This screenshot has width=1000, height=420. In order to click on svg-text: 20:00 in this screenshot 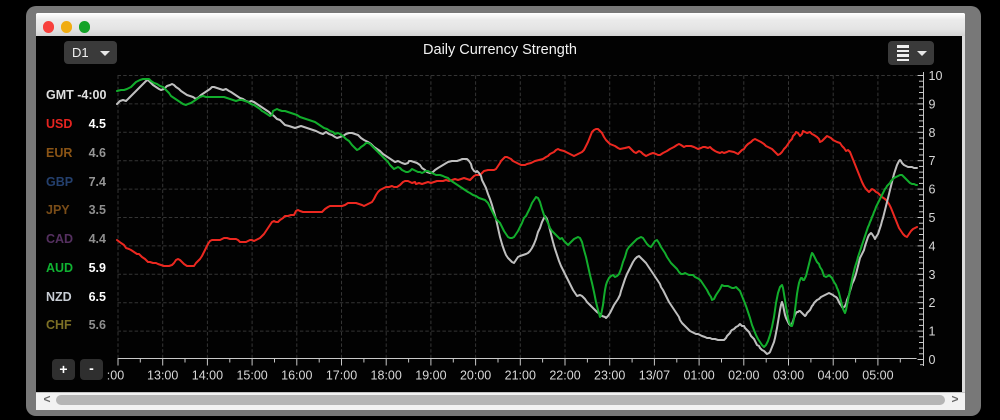, I will do `click(475, 376)`.